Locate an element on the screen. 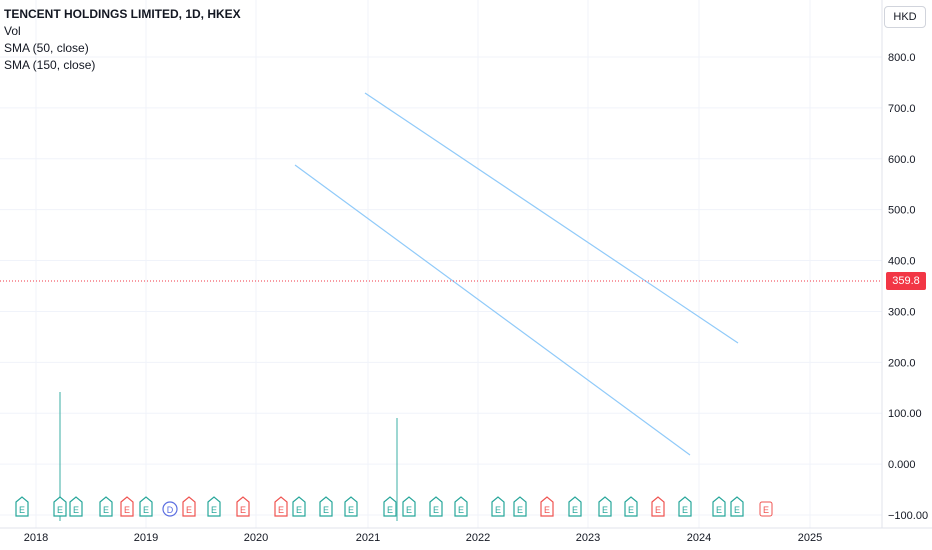 This screenshot has width=932, height=550. last-price-label: 359.8 is located at coordinates (906, 281).